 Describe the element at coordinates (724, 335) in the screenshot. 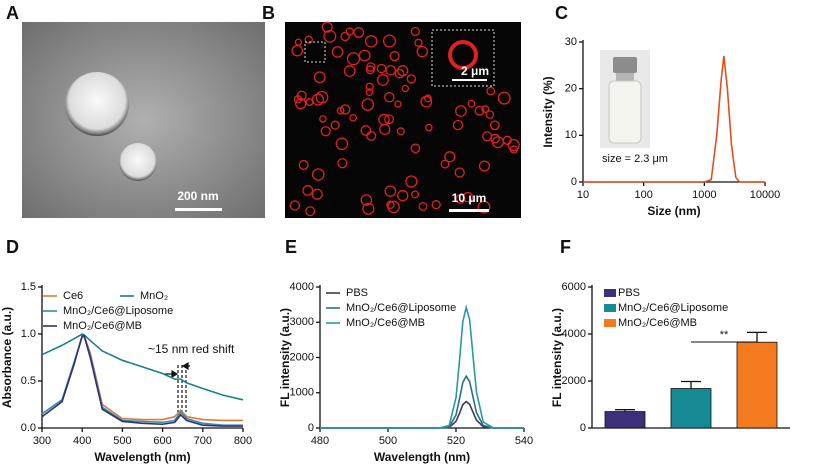

I see `significance: **` at that location.